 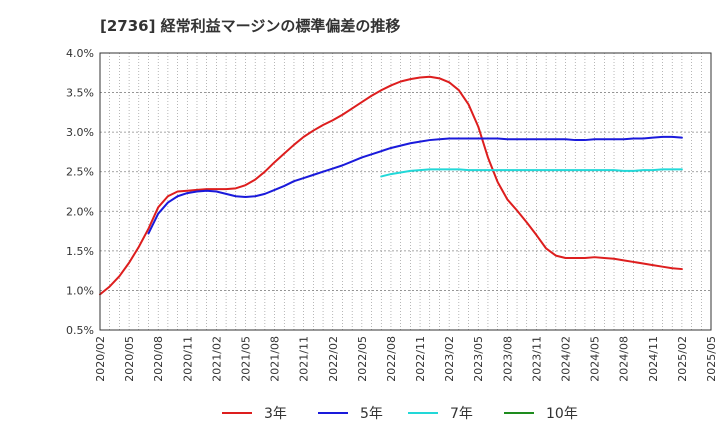 What do you see at coordinates (80, 132) in the screenshot?
I see `y-tick-label: 3.0%` at bounding box center [80, 132].